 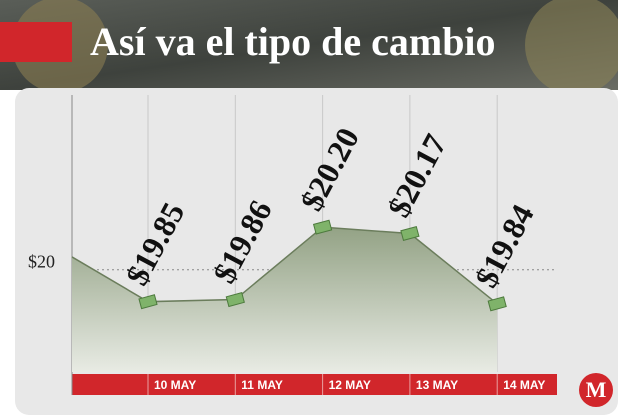 What do you see at coordinates (175, 385) in the screenshot?
I see `x-tick-label: 10 MAY` at bounding box center [175, 385].